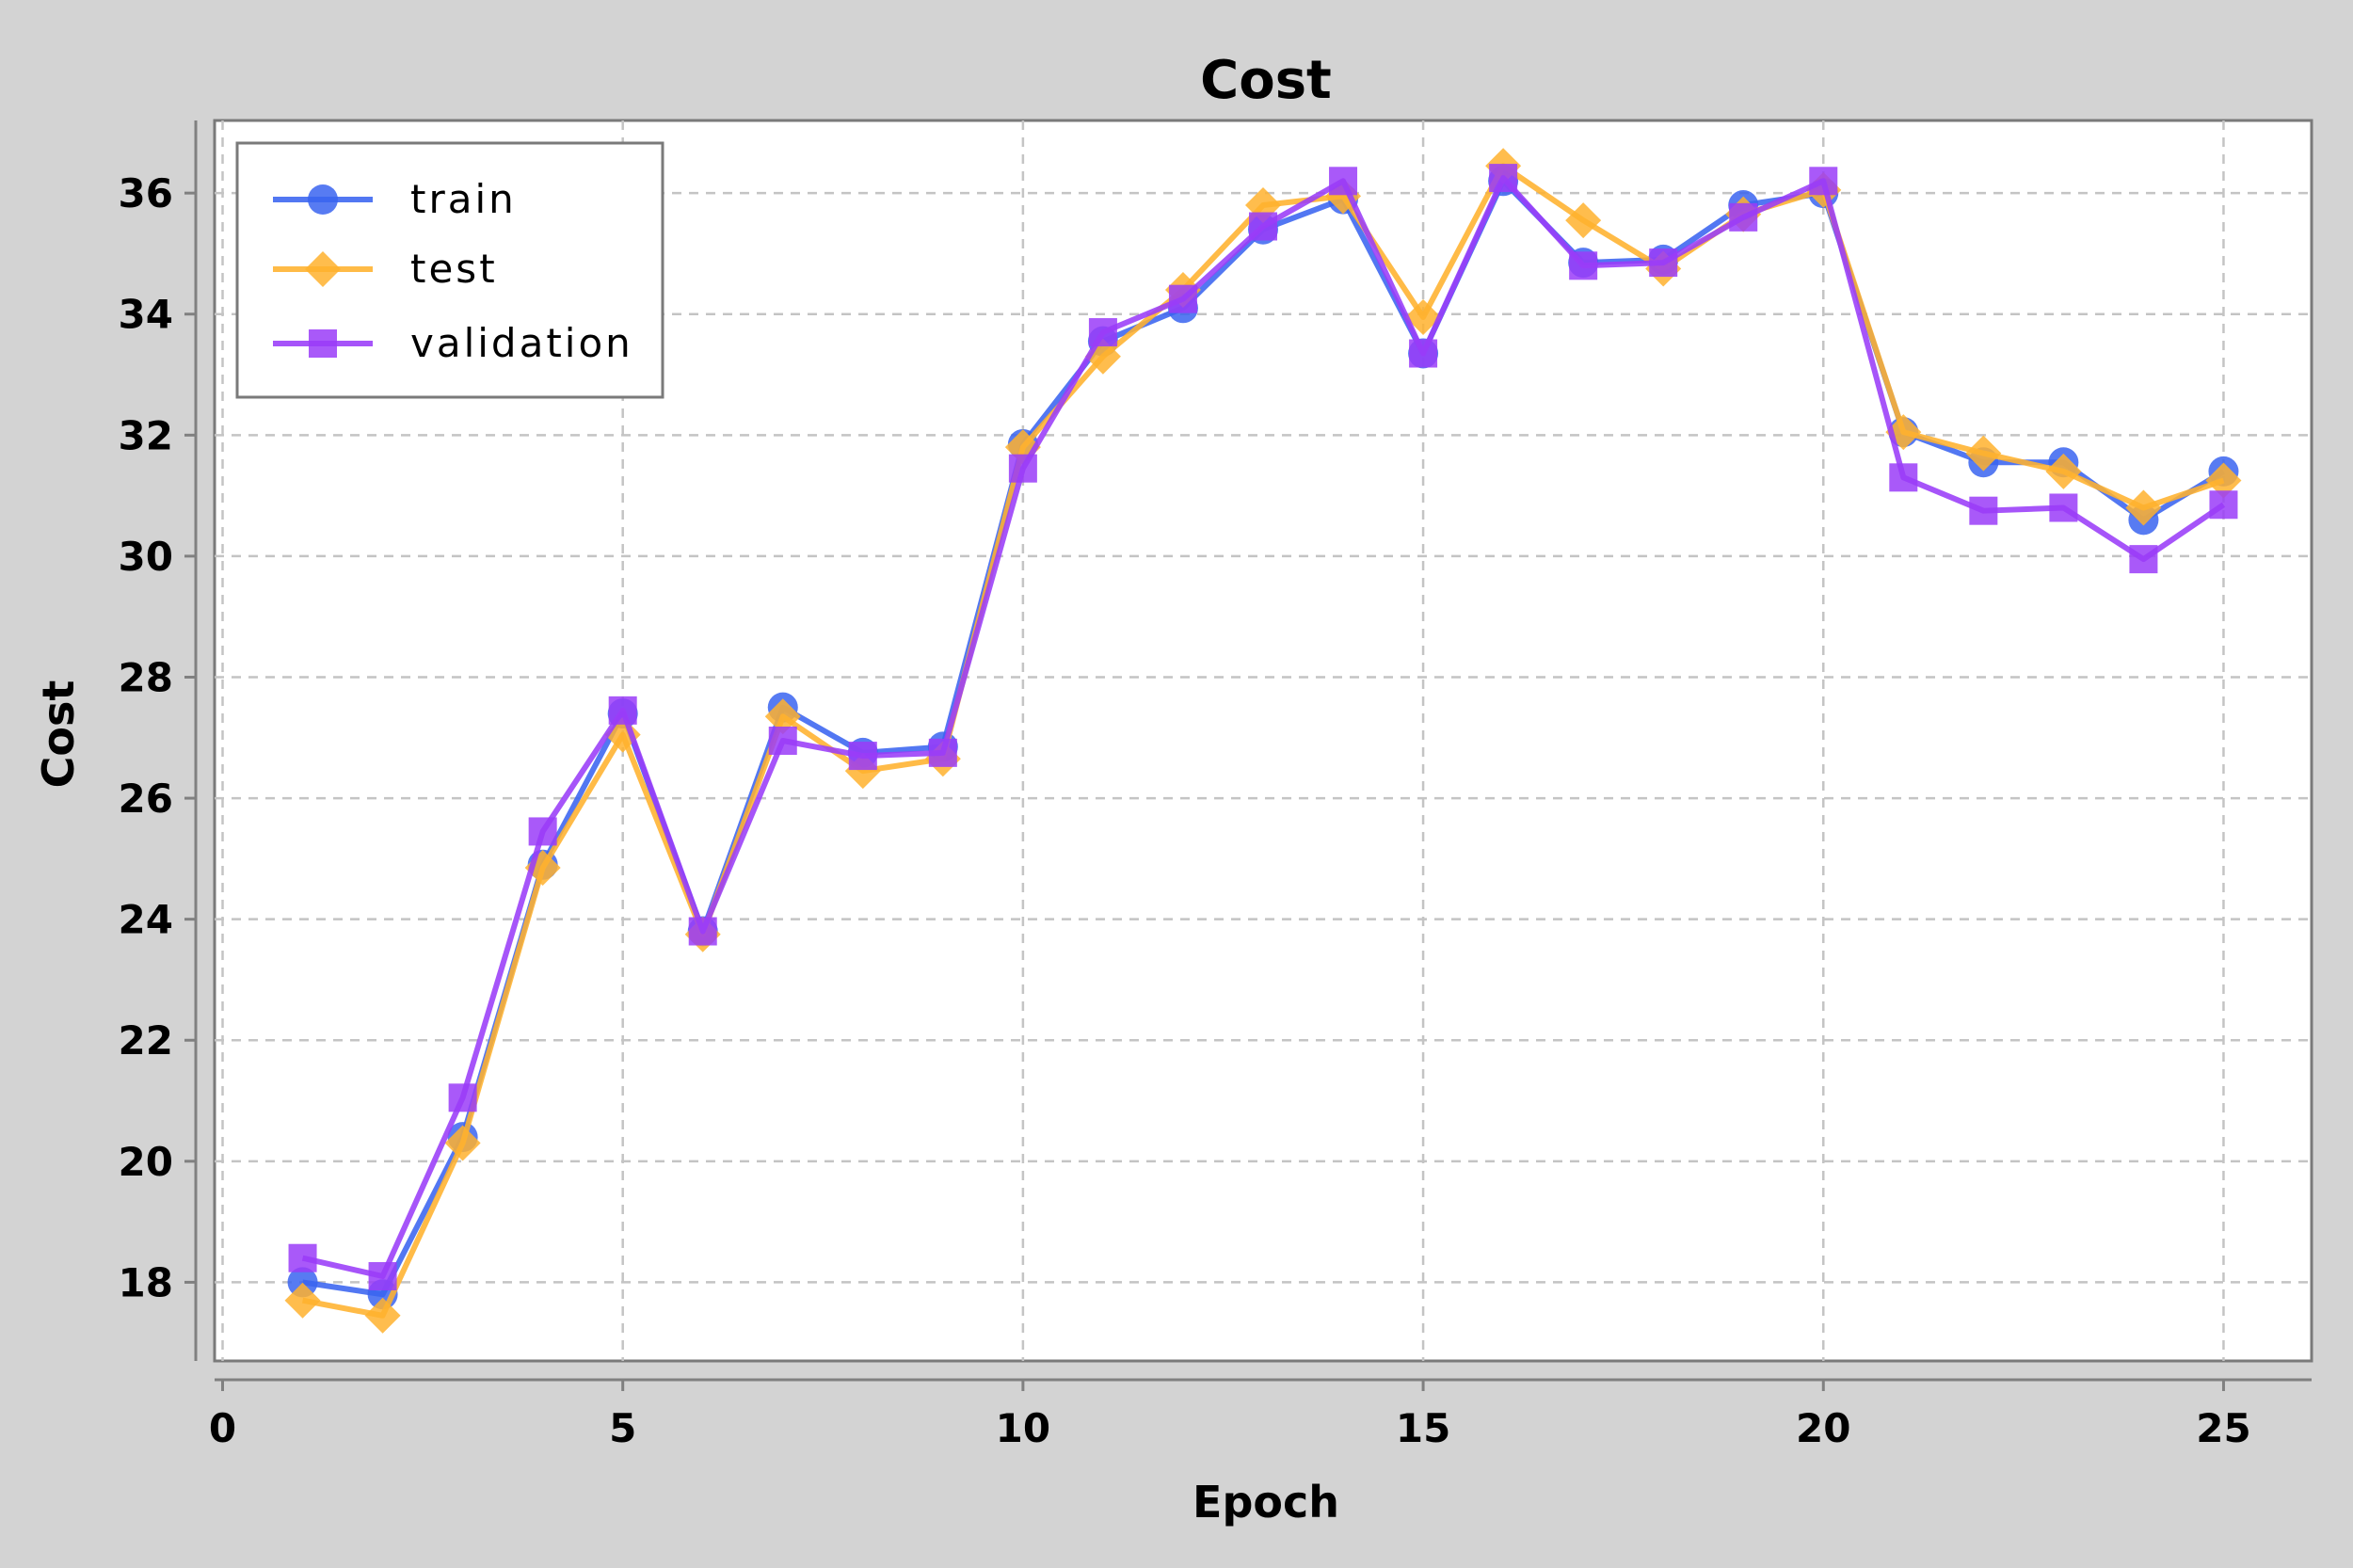 This screenshot has height=1568, width=2353. What do you see at coordinates (146, 677) in the screenshot?
I see `y-tick-label: 28` at bounding box center [146, 677].